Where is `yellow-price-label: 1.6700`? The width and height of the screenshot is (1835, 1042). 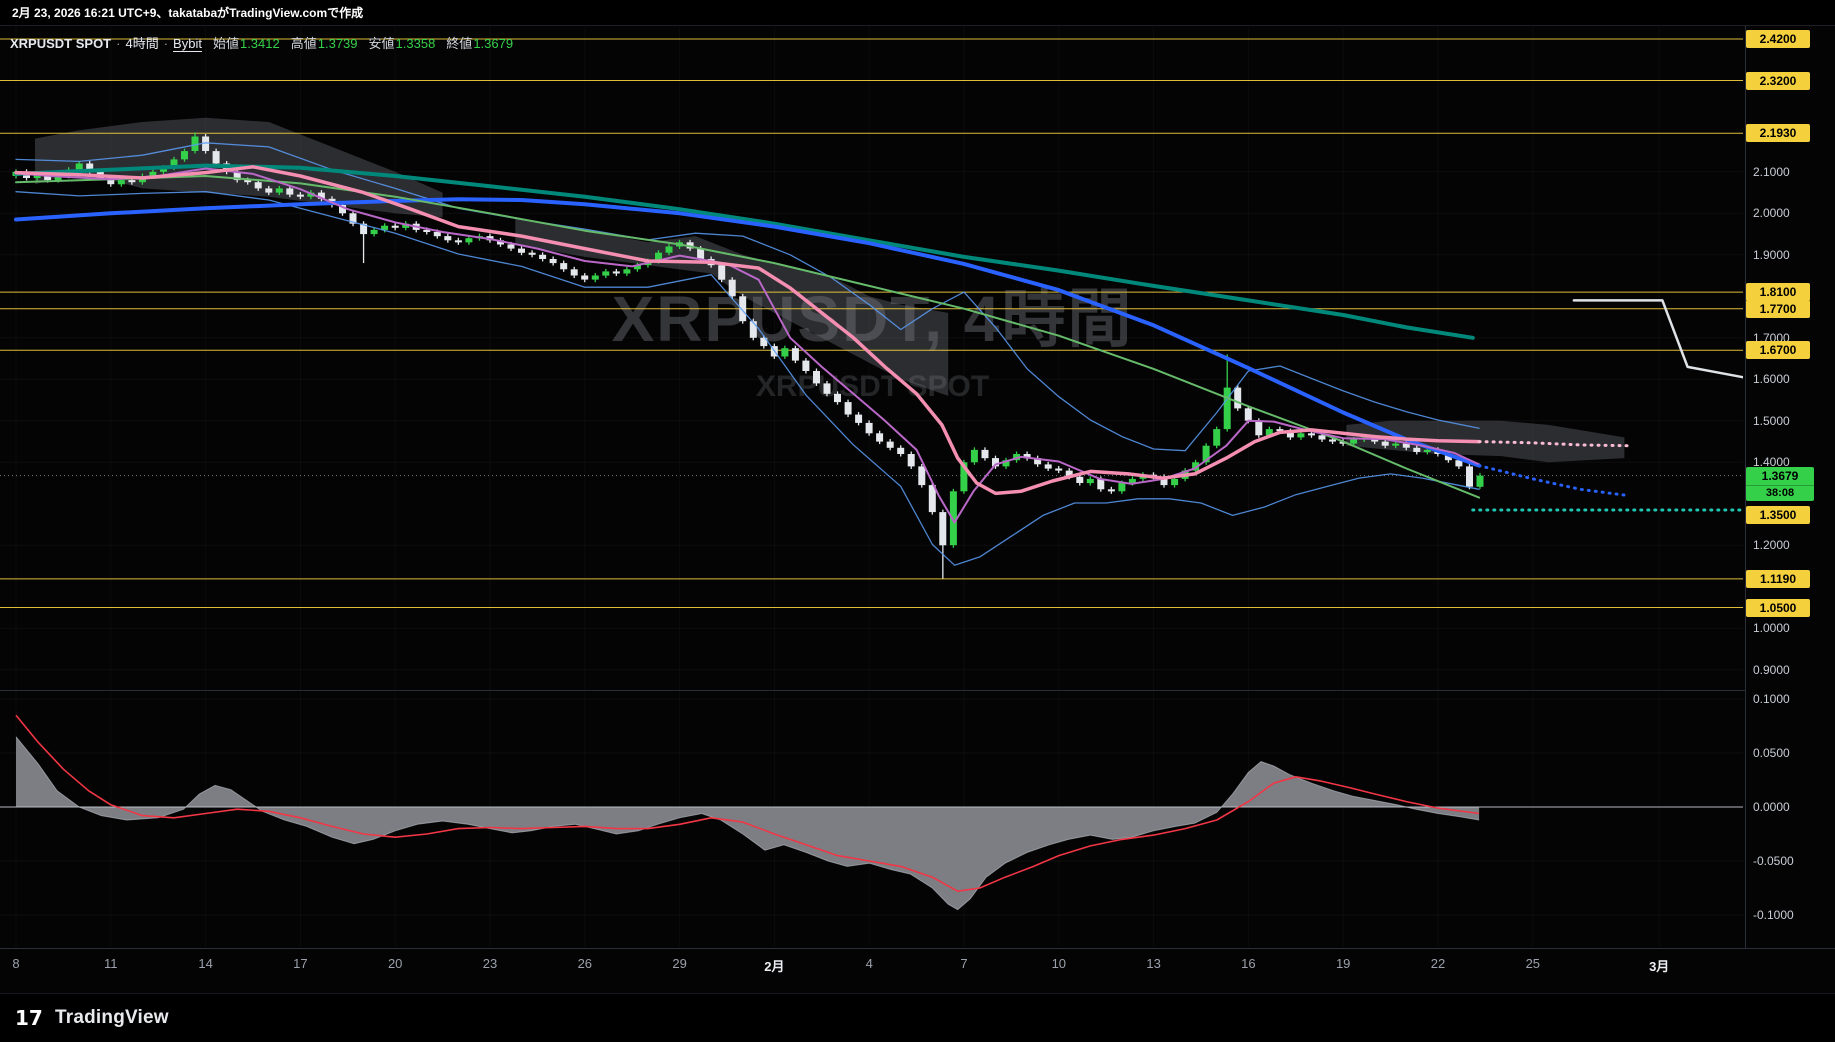
yellow-price-label: 1.6700 is located at coordinates (1778, 350).